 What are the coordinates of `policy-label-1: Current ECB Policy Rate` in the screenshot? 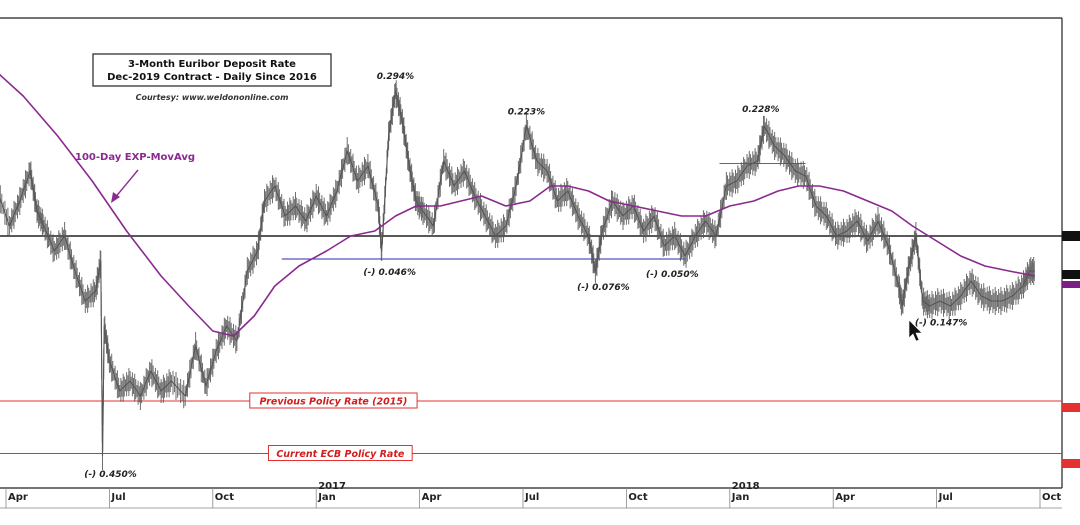 It's located at (340, 454).